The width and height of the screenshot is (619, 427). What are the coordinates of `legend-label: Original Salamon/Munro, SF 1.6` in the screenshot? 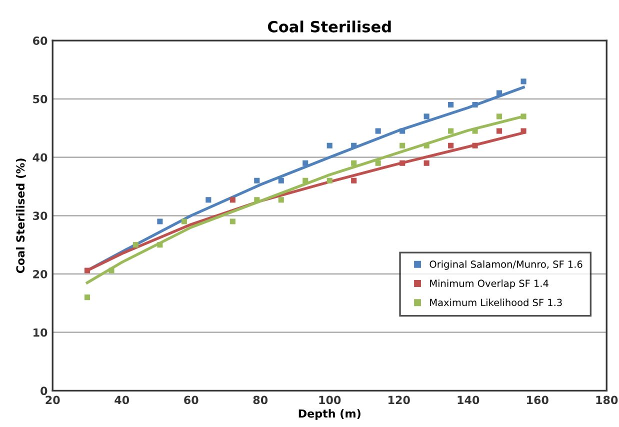 It's located at (506, 265).